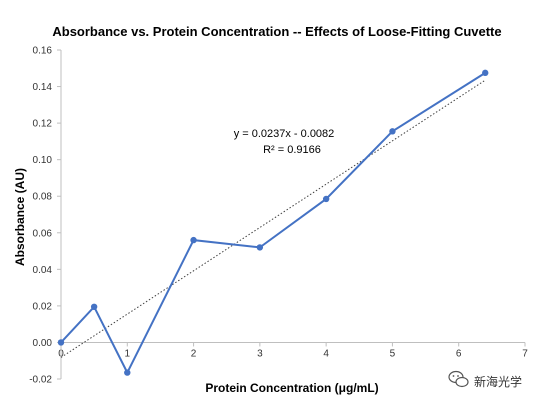  I want to click on y-tick-label: 0.04, so click(43, 270).